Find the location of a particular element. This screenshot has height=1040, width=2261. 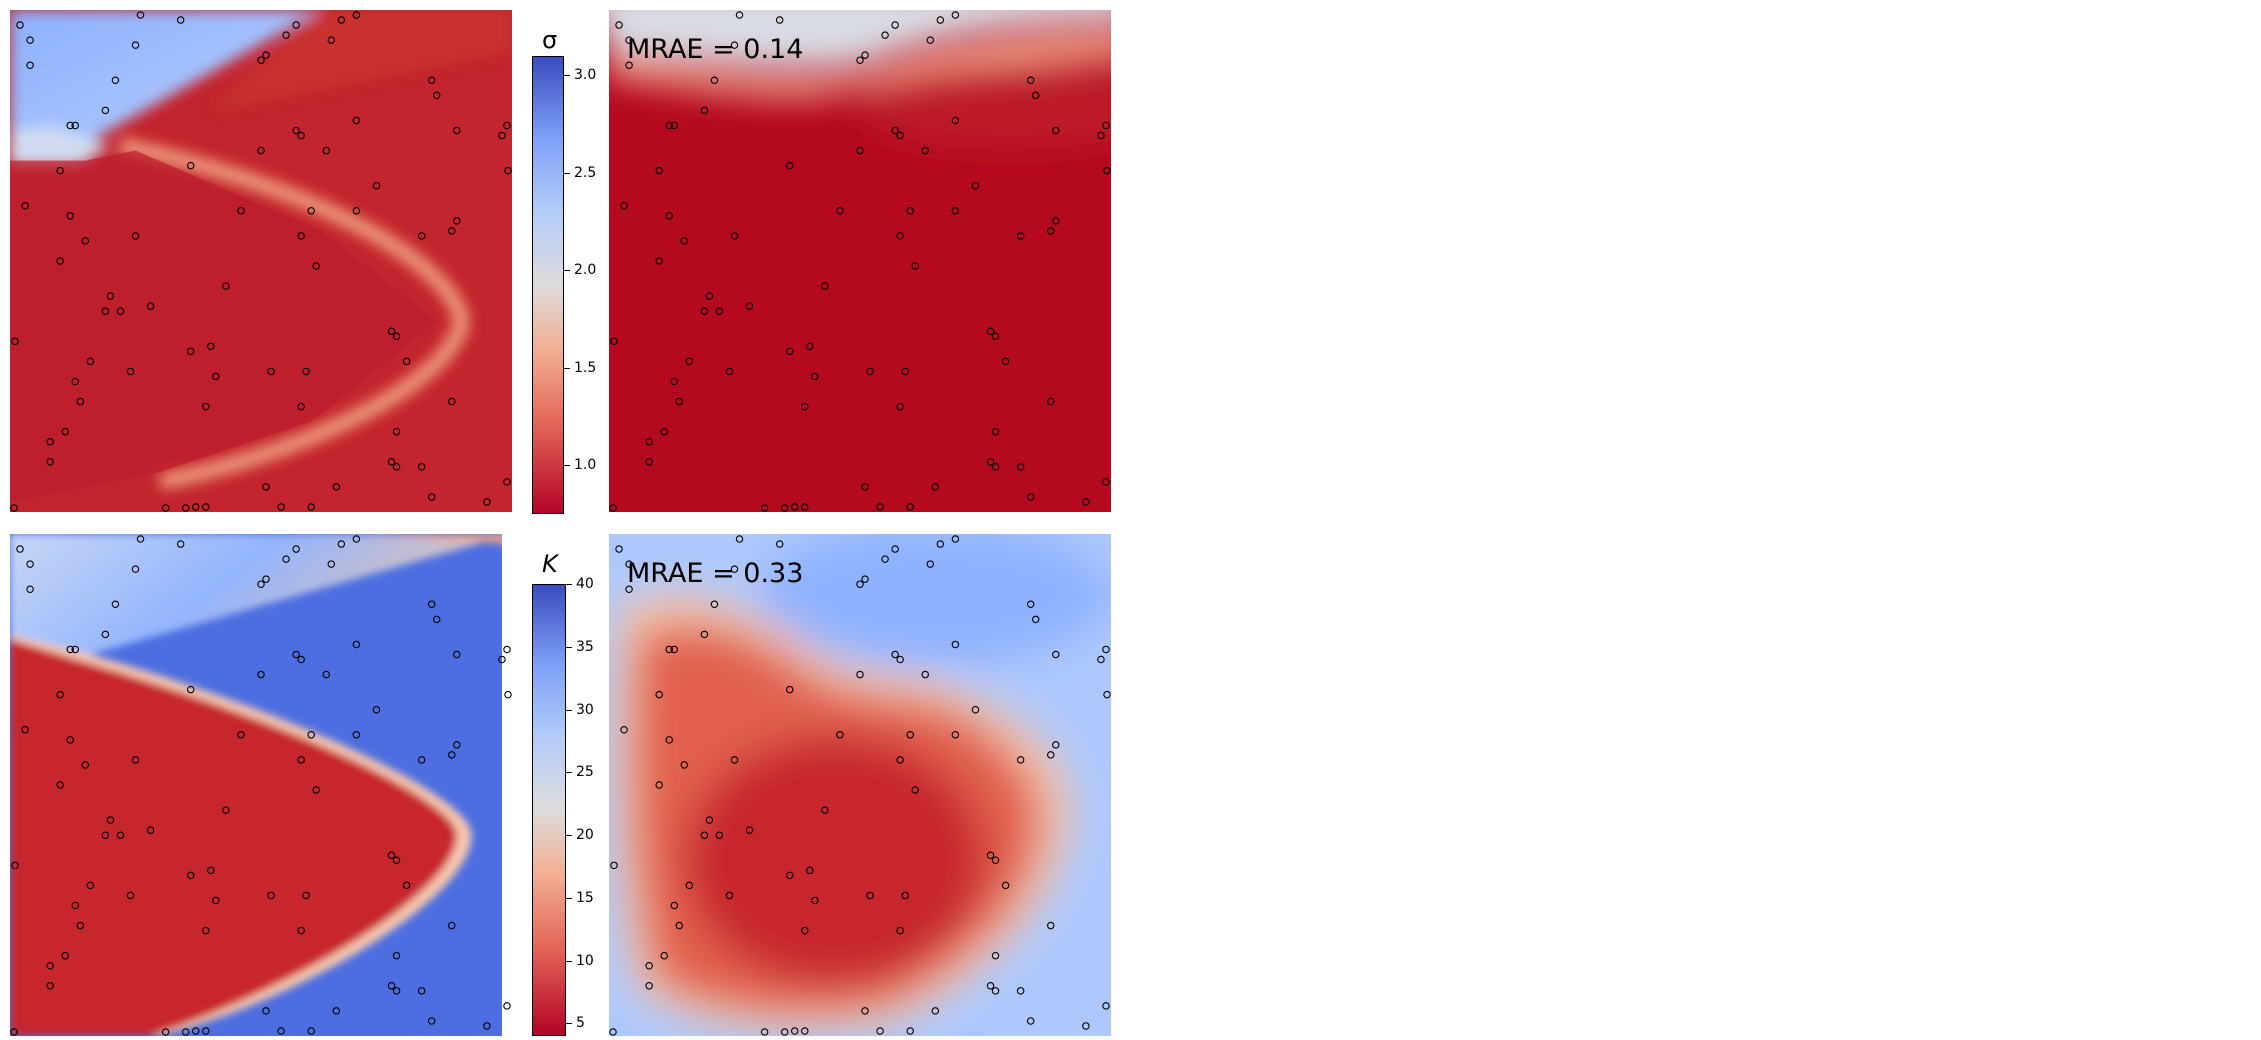

k-prediction-field is located at coordinates (860, 785).